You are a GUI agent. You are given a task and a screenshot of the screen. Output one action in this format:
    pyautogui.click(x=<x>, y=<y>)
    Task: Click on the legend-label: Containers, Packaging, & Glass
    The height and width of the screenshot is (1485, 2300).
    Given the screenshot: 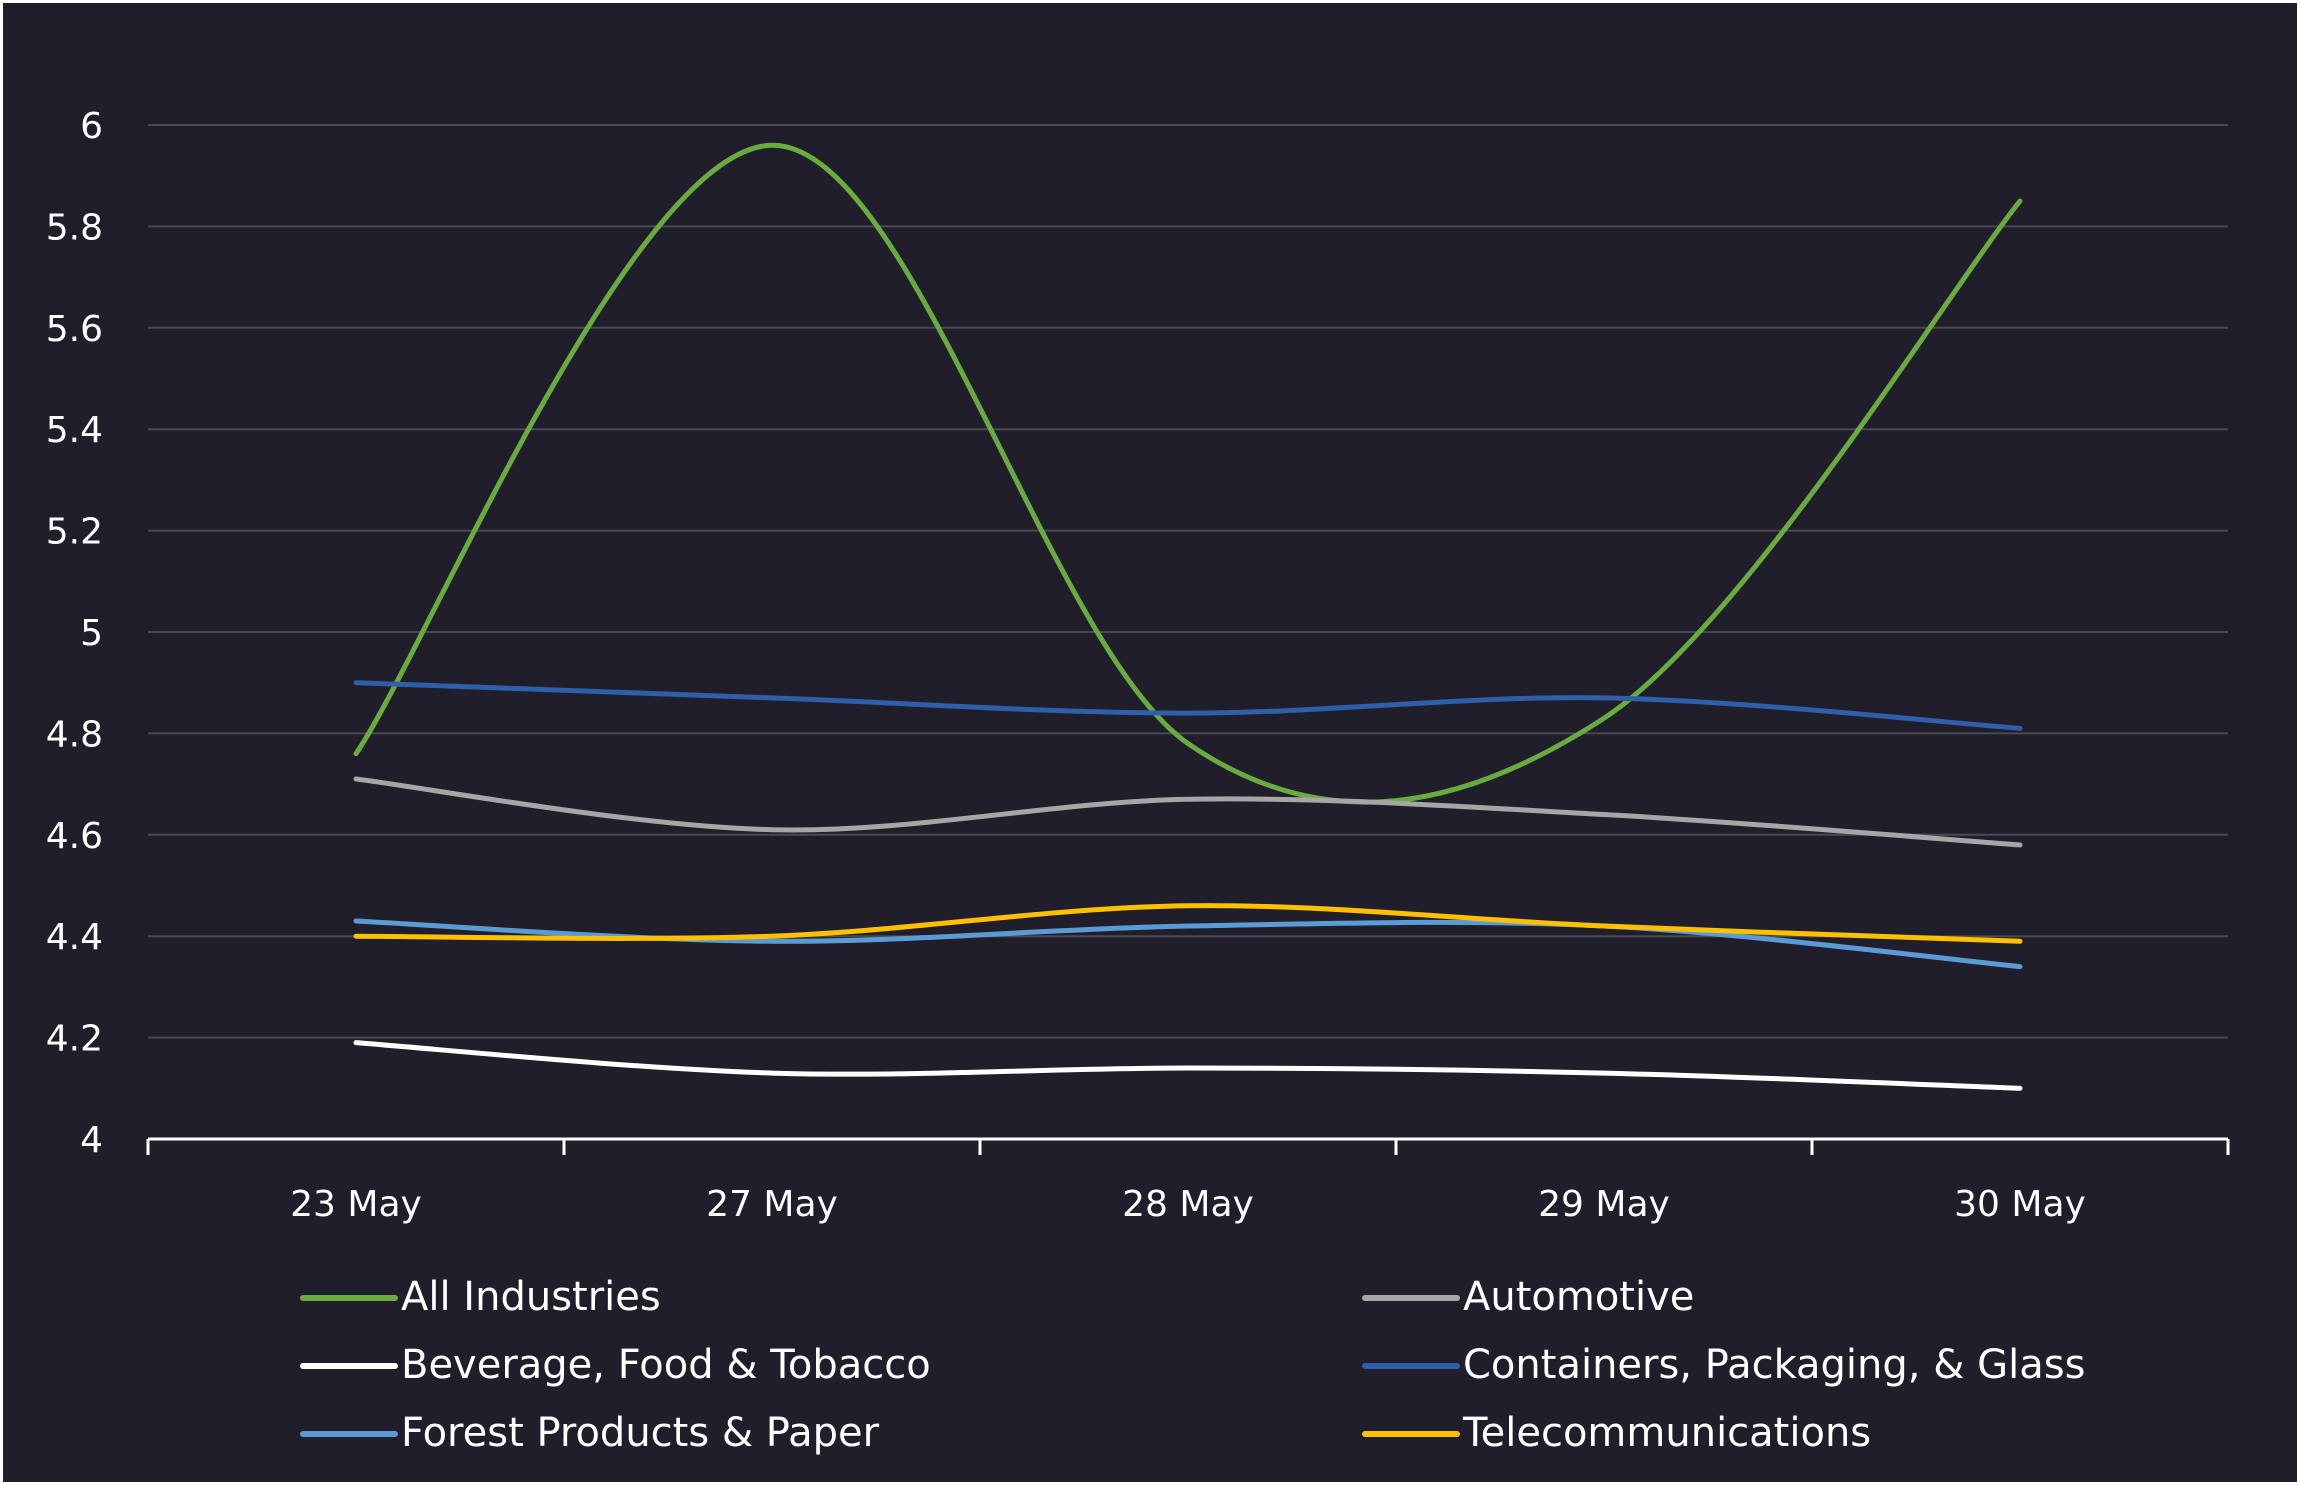 What is the action you would take?
    pyautogui.click(x=1774, y=1365)
    